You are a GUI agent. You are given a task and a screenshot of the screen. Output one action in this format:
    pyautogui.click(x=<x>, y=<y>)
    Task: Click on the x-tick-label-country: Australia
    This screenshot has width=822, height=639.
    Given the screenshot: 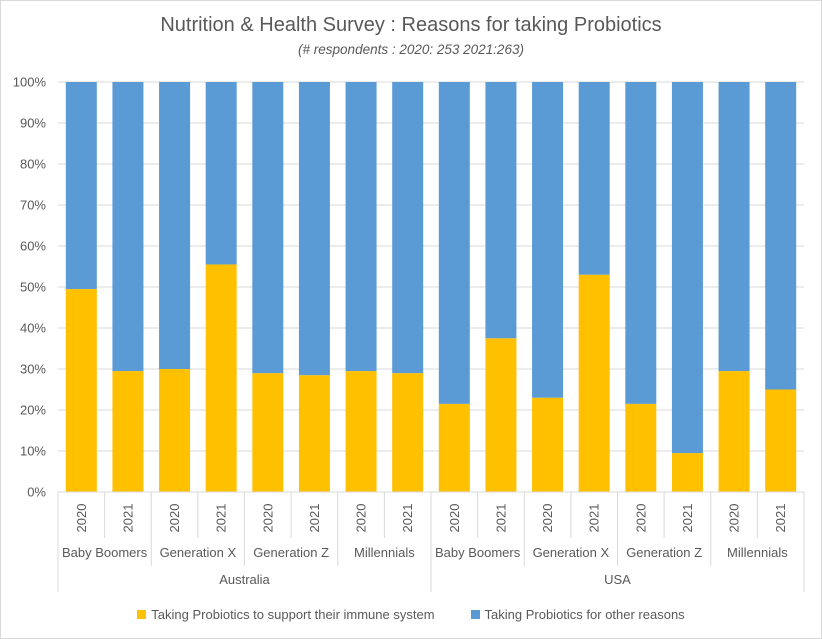 What is the action you would take?
    pyautogui.click(x=244, y=579)
    